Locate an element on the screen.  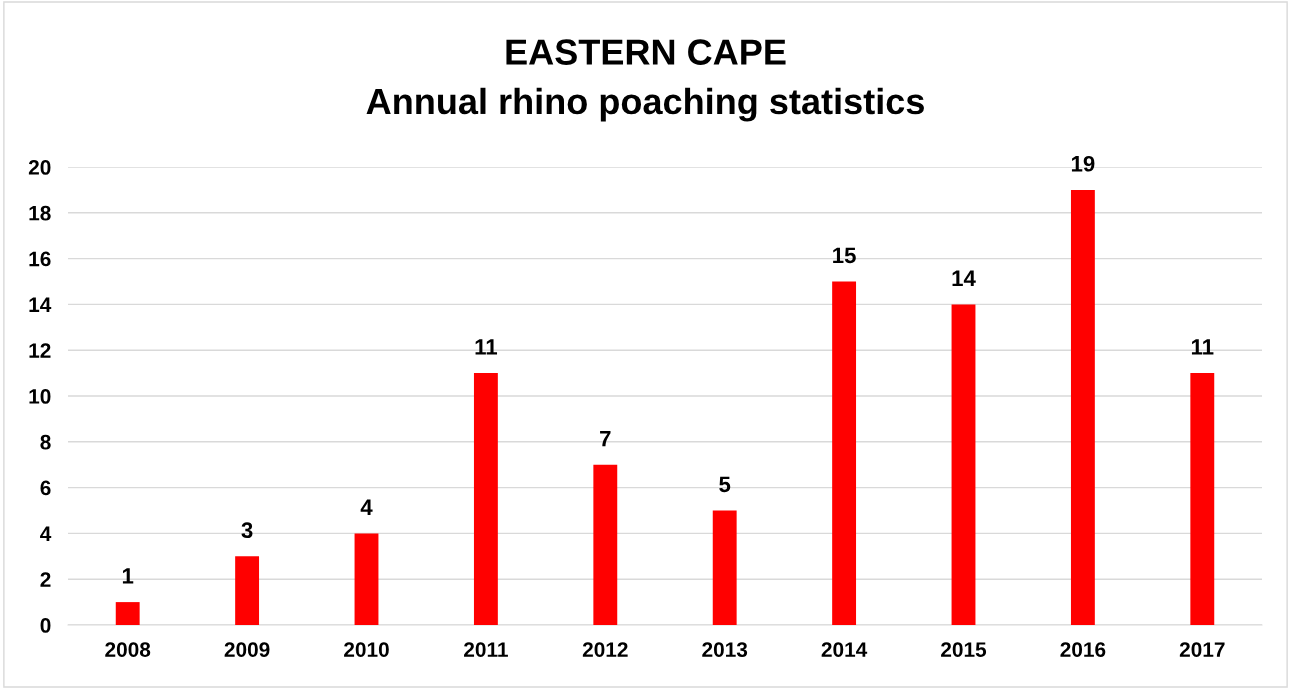
x-tick-label: 2014 is located at coordinates (844, 649).